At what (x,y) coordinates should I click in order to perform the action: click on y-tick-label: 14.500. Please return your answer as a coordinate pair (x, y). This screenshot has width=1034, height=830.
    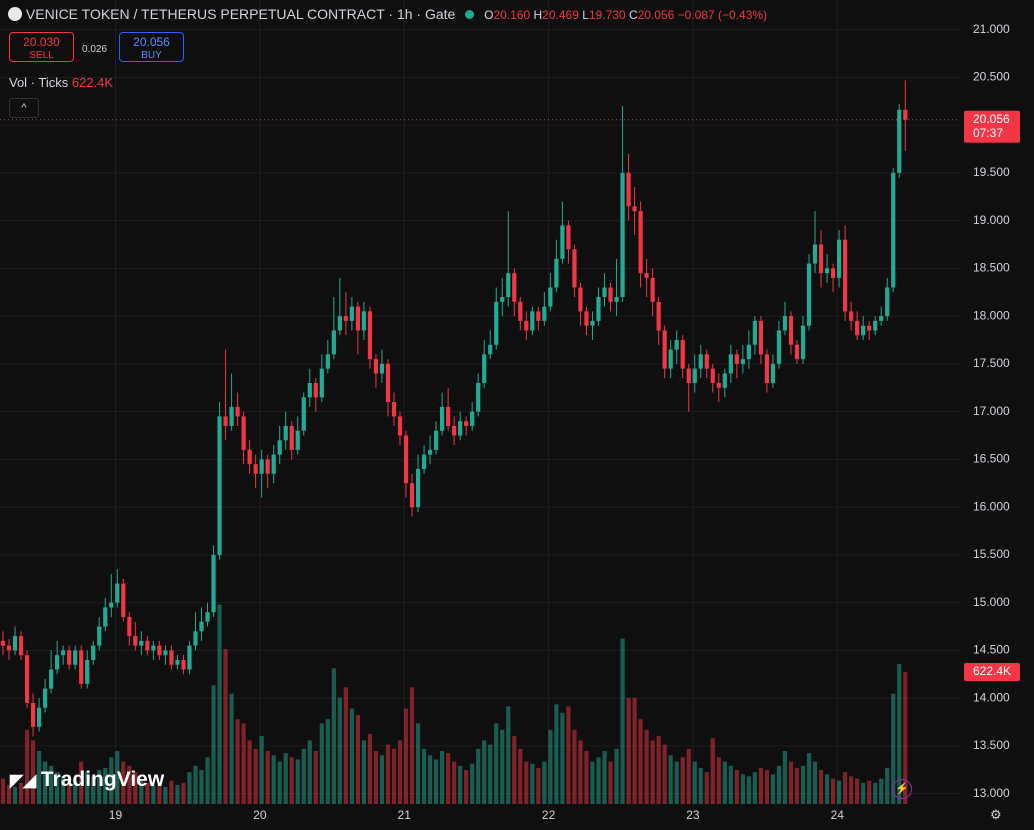
    Looking at the image, I should click on (991, 650).